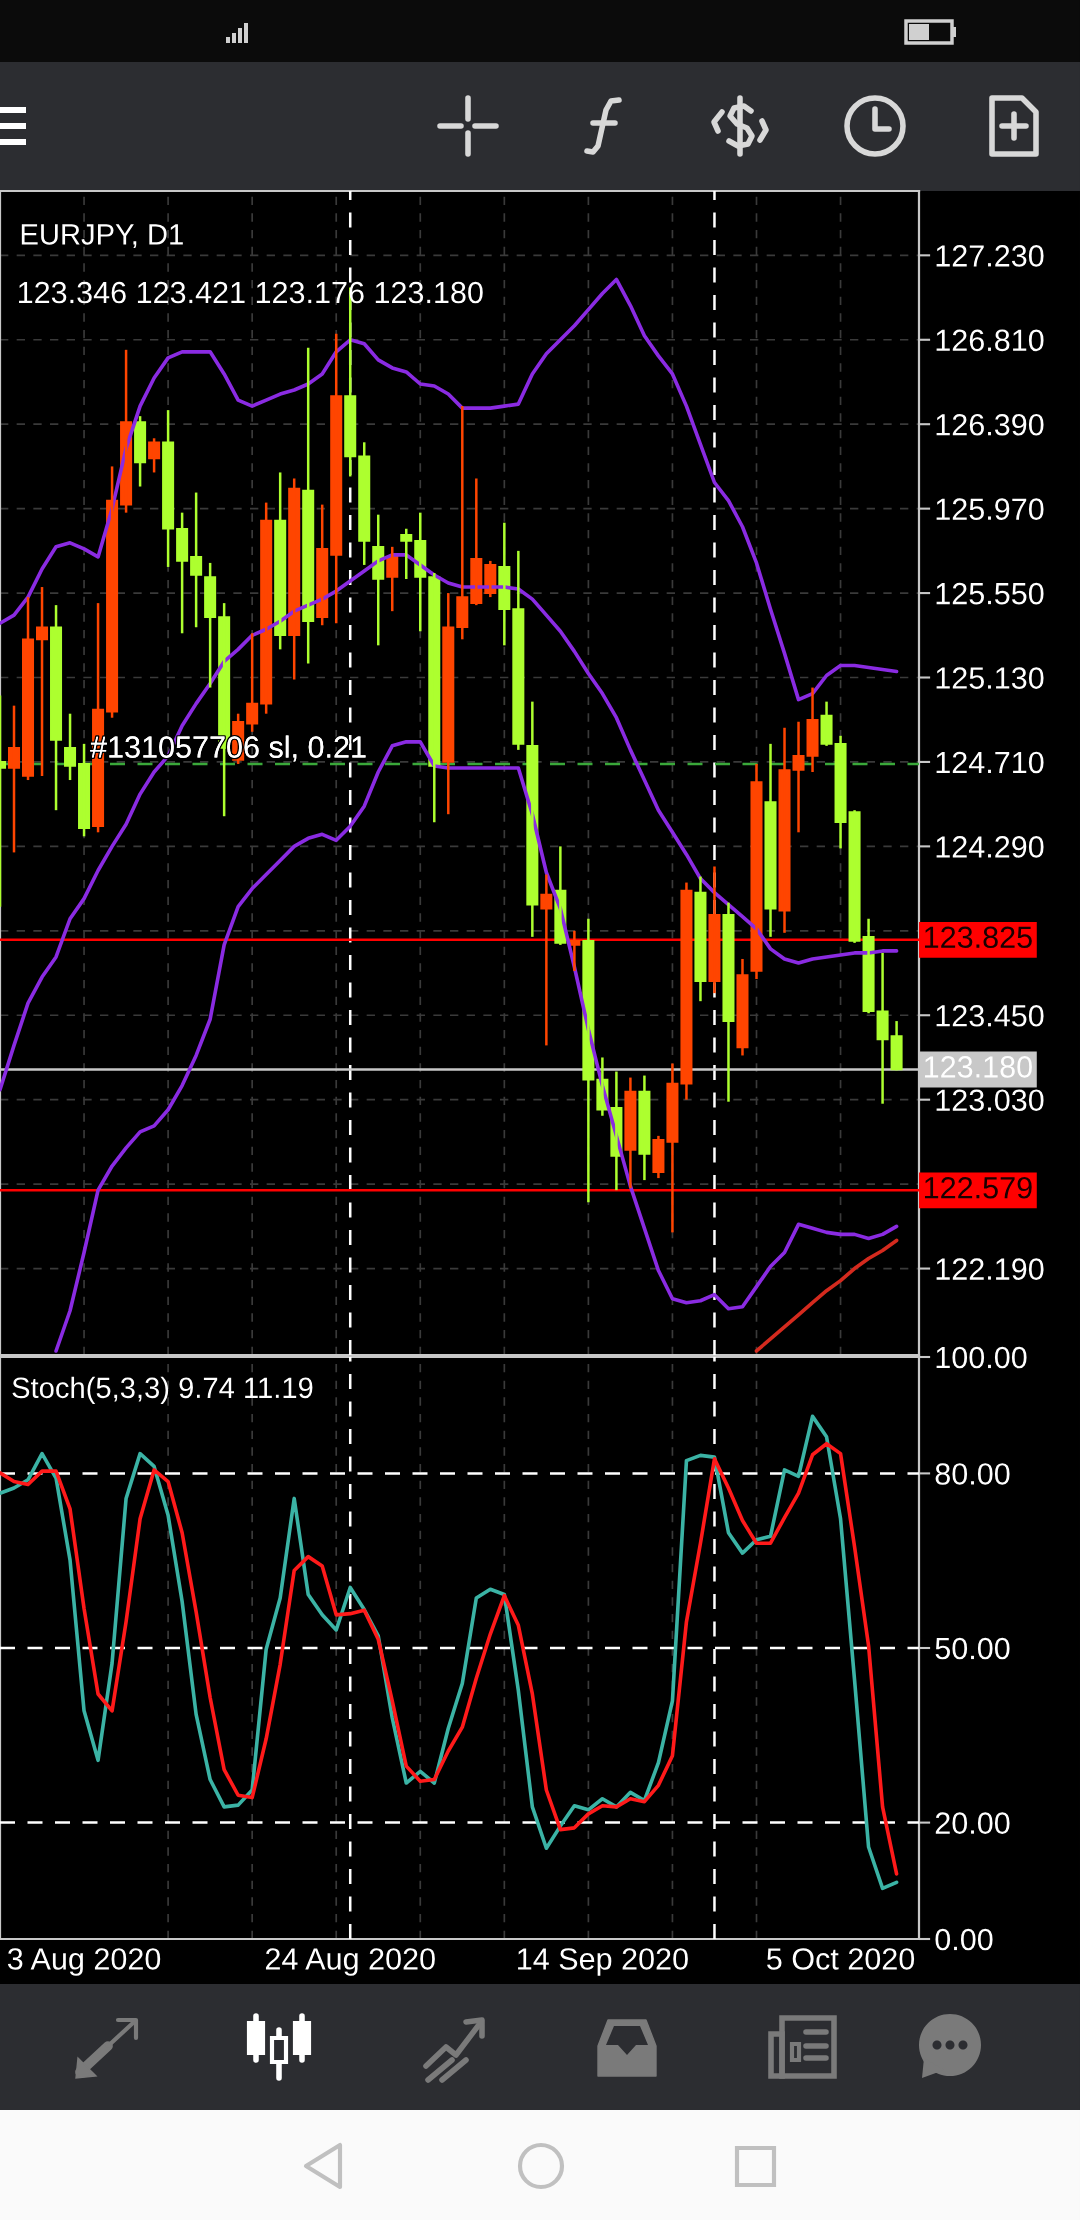 This screenshot has width=1080, height=2220. What do you see at coordinates (978, 1187) in the screenshot?
I see `ref-line-label: 122.579` at bounding box center [978, 1187].